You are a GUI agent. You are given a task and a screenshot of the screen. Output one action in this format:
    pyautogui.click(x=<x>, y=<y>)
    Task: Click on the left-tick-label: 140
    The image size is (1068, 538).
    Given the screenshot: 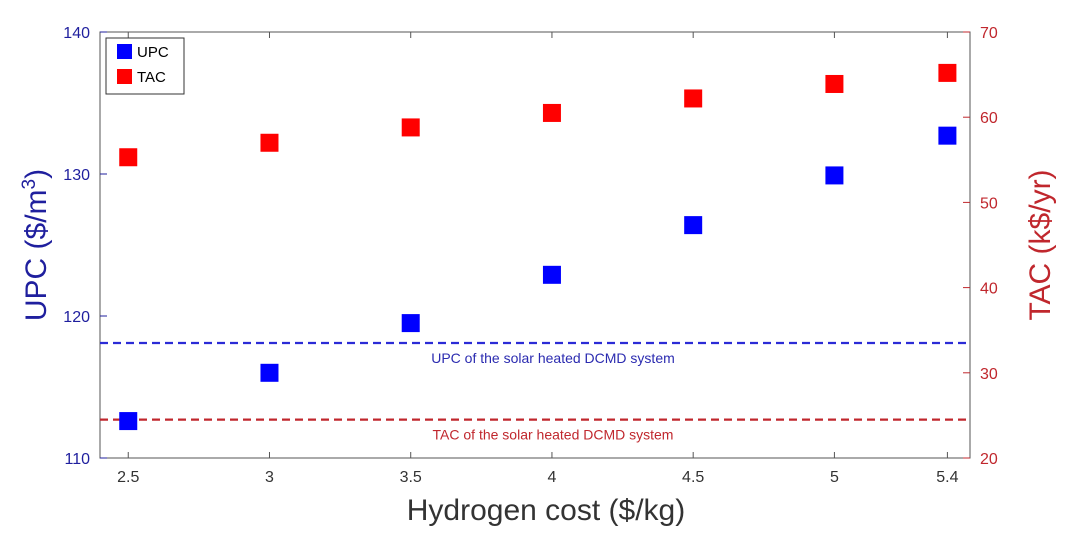 What is the action you would take?
    pyautogui.click(x=76, y=33)
    